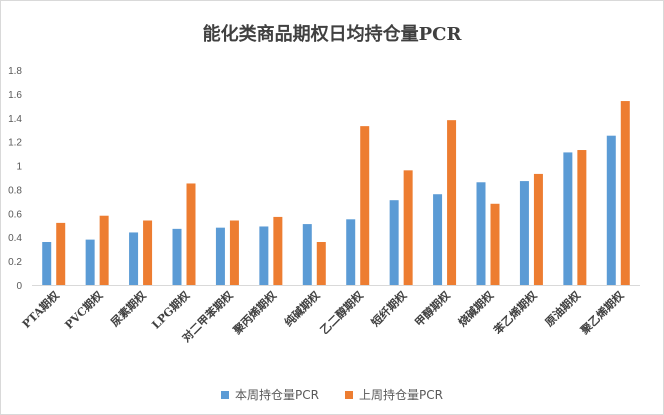 The image size is (664, 415). Describe the element at coordinates (515, 313) in the screenshot. I see `x-category-label: 苯乙烯期权` at that location.